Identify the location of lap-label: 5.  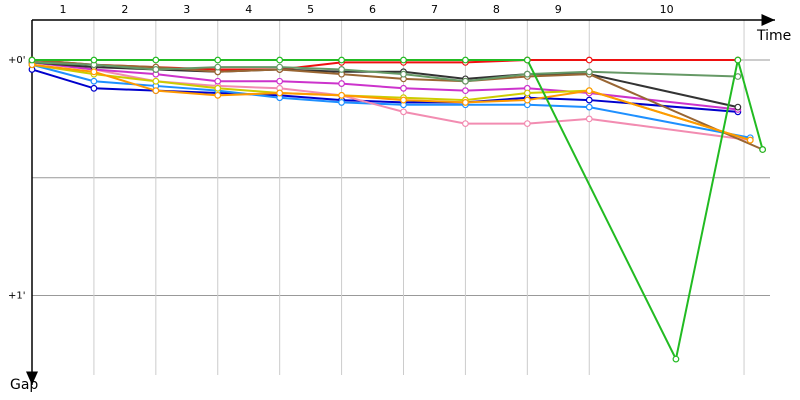
(310, 9).